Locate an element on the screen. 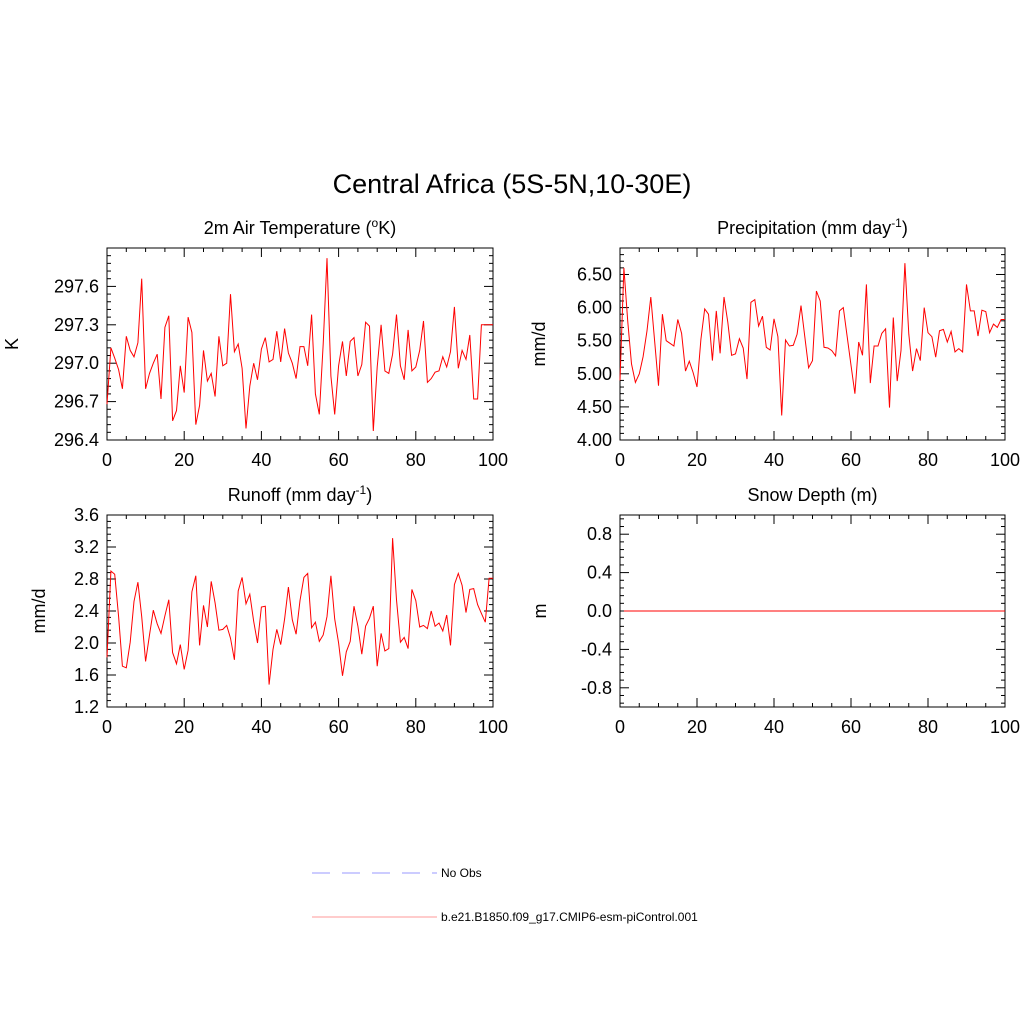  y-tick-label: 297.3 is located at coordinates (76, 325).